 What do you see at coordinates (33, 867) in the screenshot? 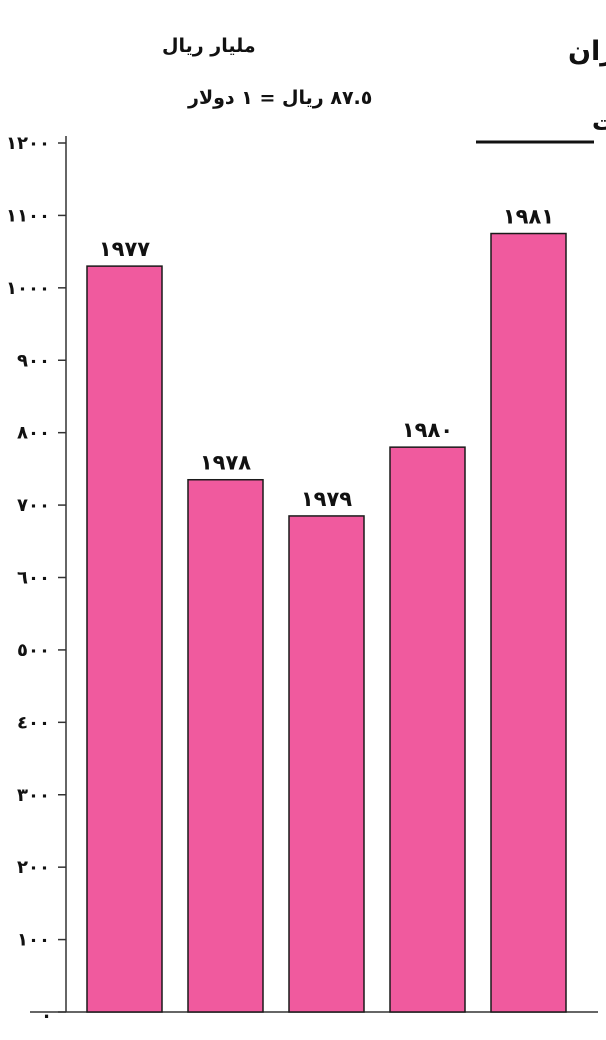
I see `y-tick-label: ٢٠٠` at bounding box center [33, 867].